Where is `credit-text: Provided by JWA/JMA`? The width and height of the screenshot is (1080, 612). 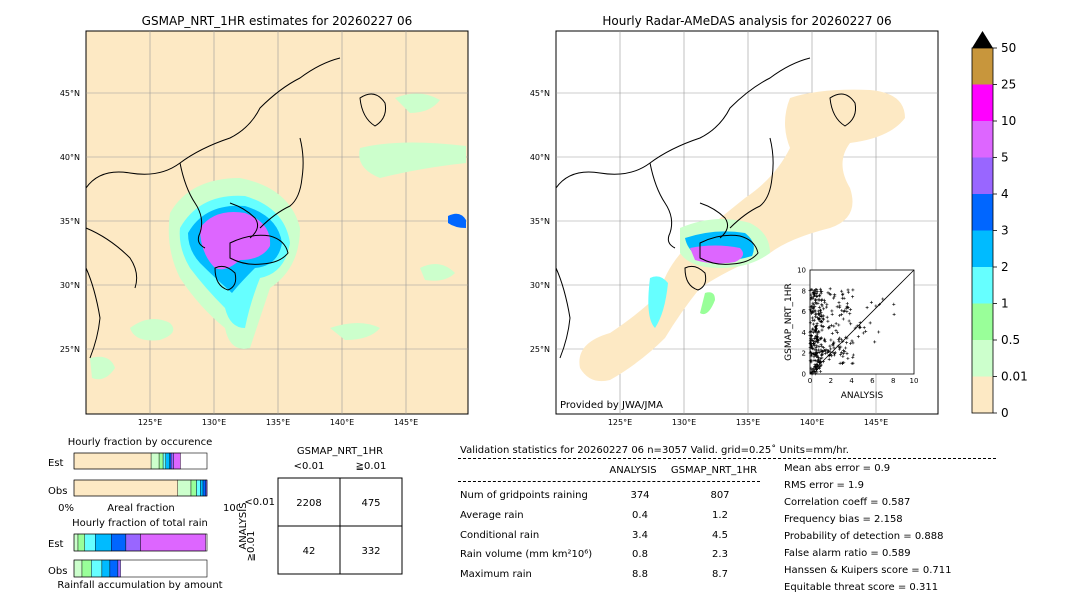
credit-text: Provided by JWA/JMA is located at coordinates (611, 405).